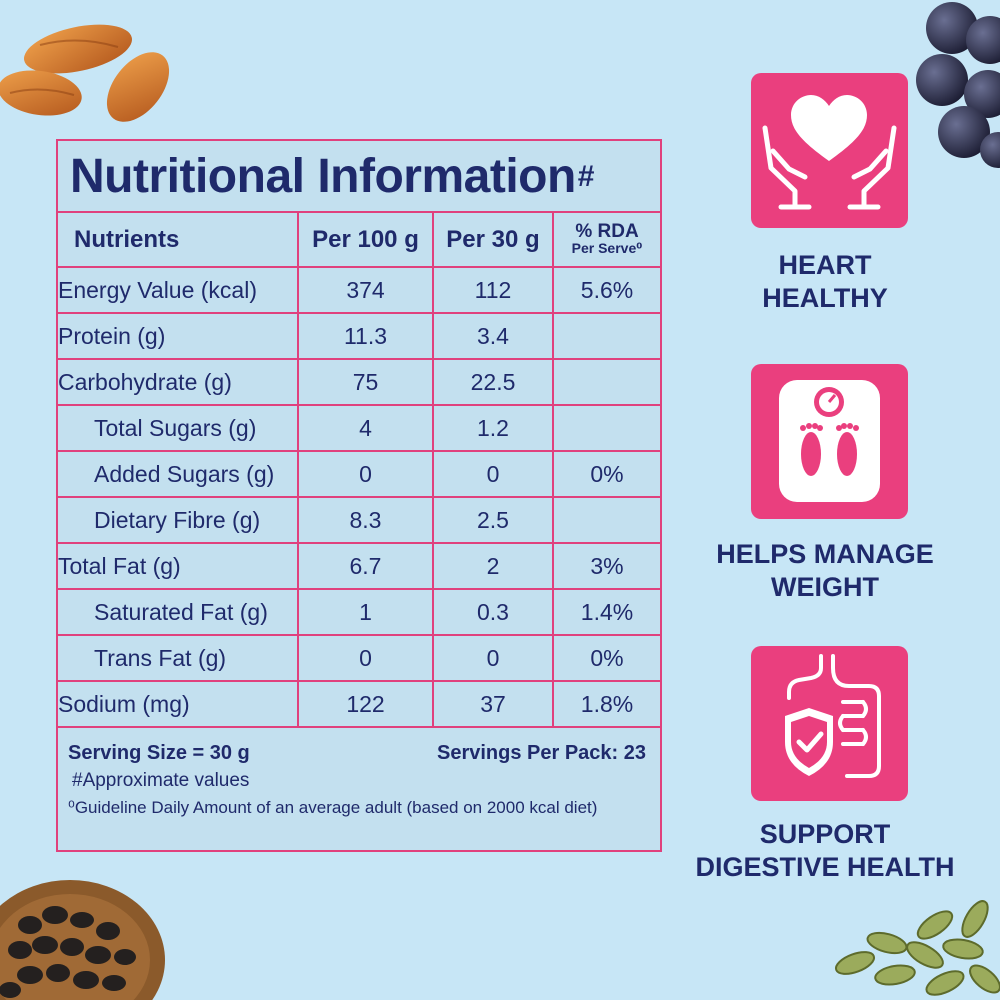  I want to click on heart-hands-icon, so click(829, 152).